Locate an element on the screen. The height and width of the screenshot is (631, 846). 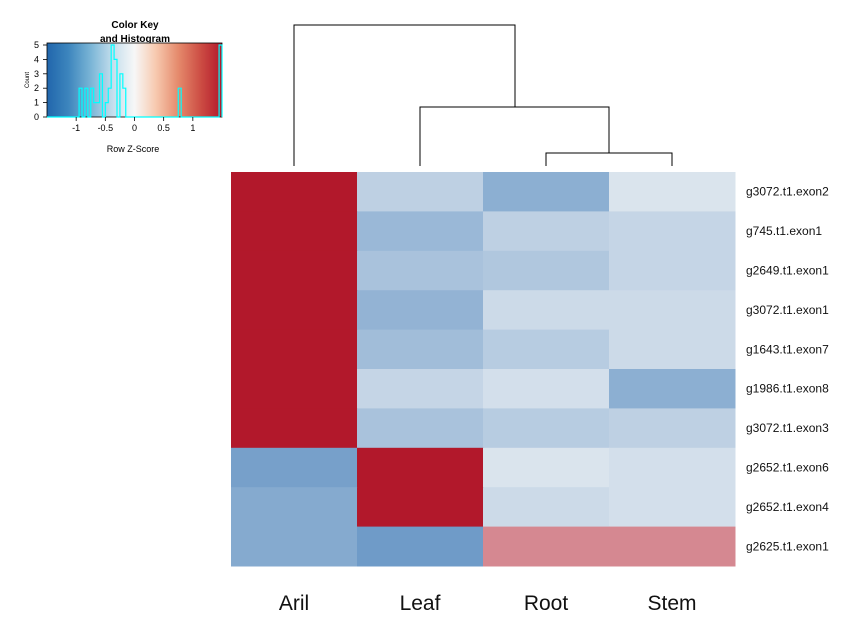
row-label: g2652.t1.exon4 is located at coordinates (787, 507).